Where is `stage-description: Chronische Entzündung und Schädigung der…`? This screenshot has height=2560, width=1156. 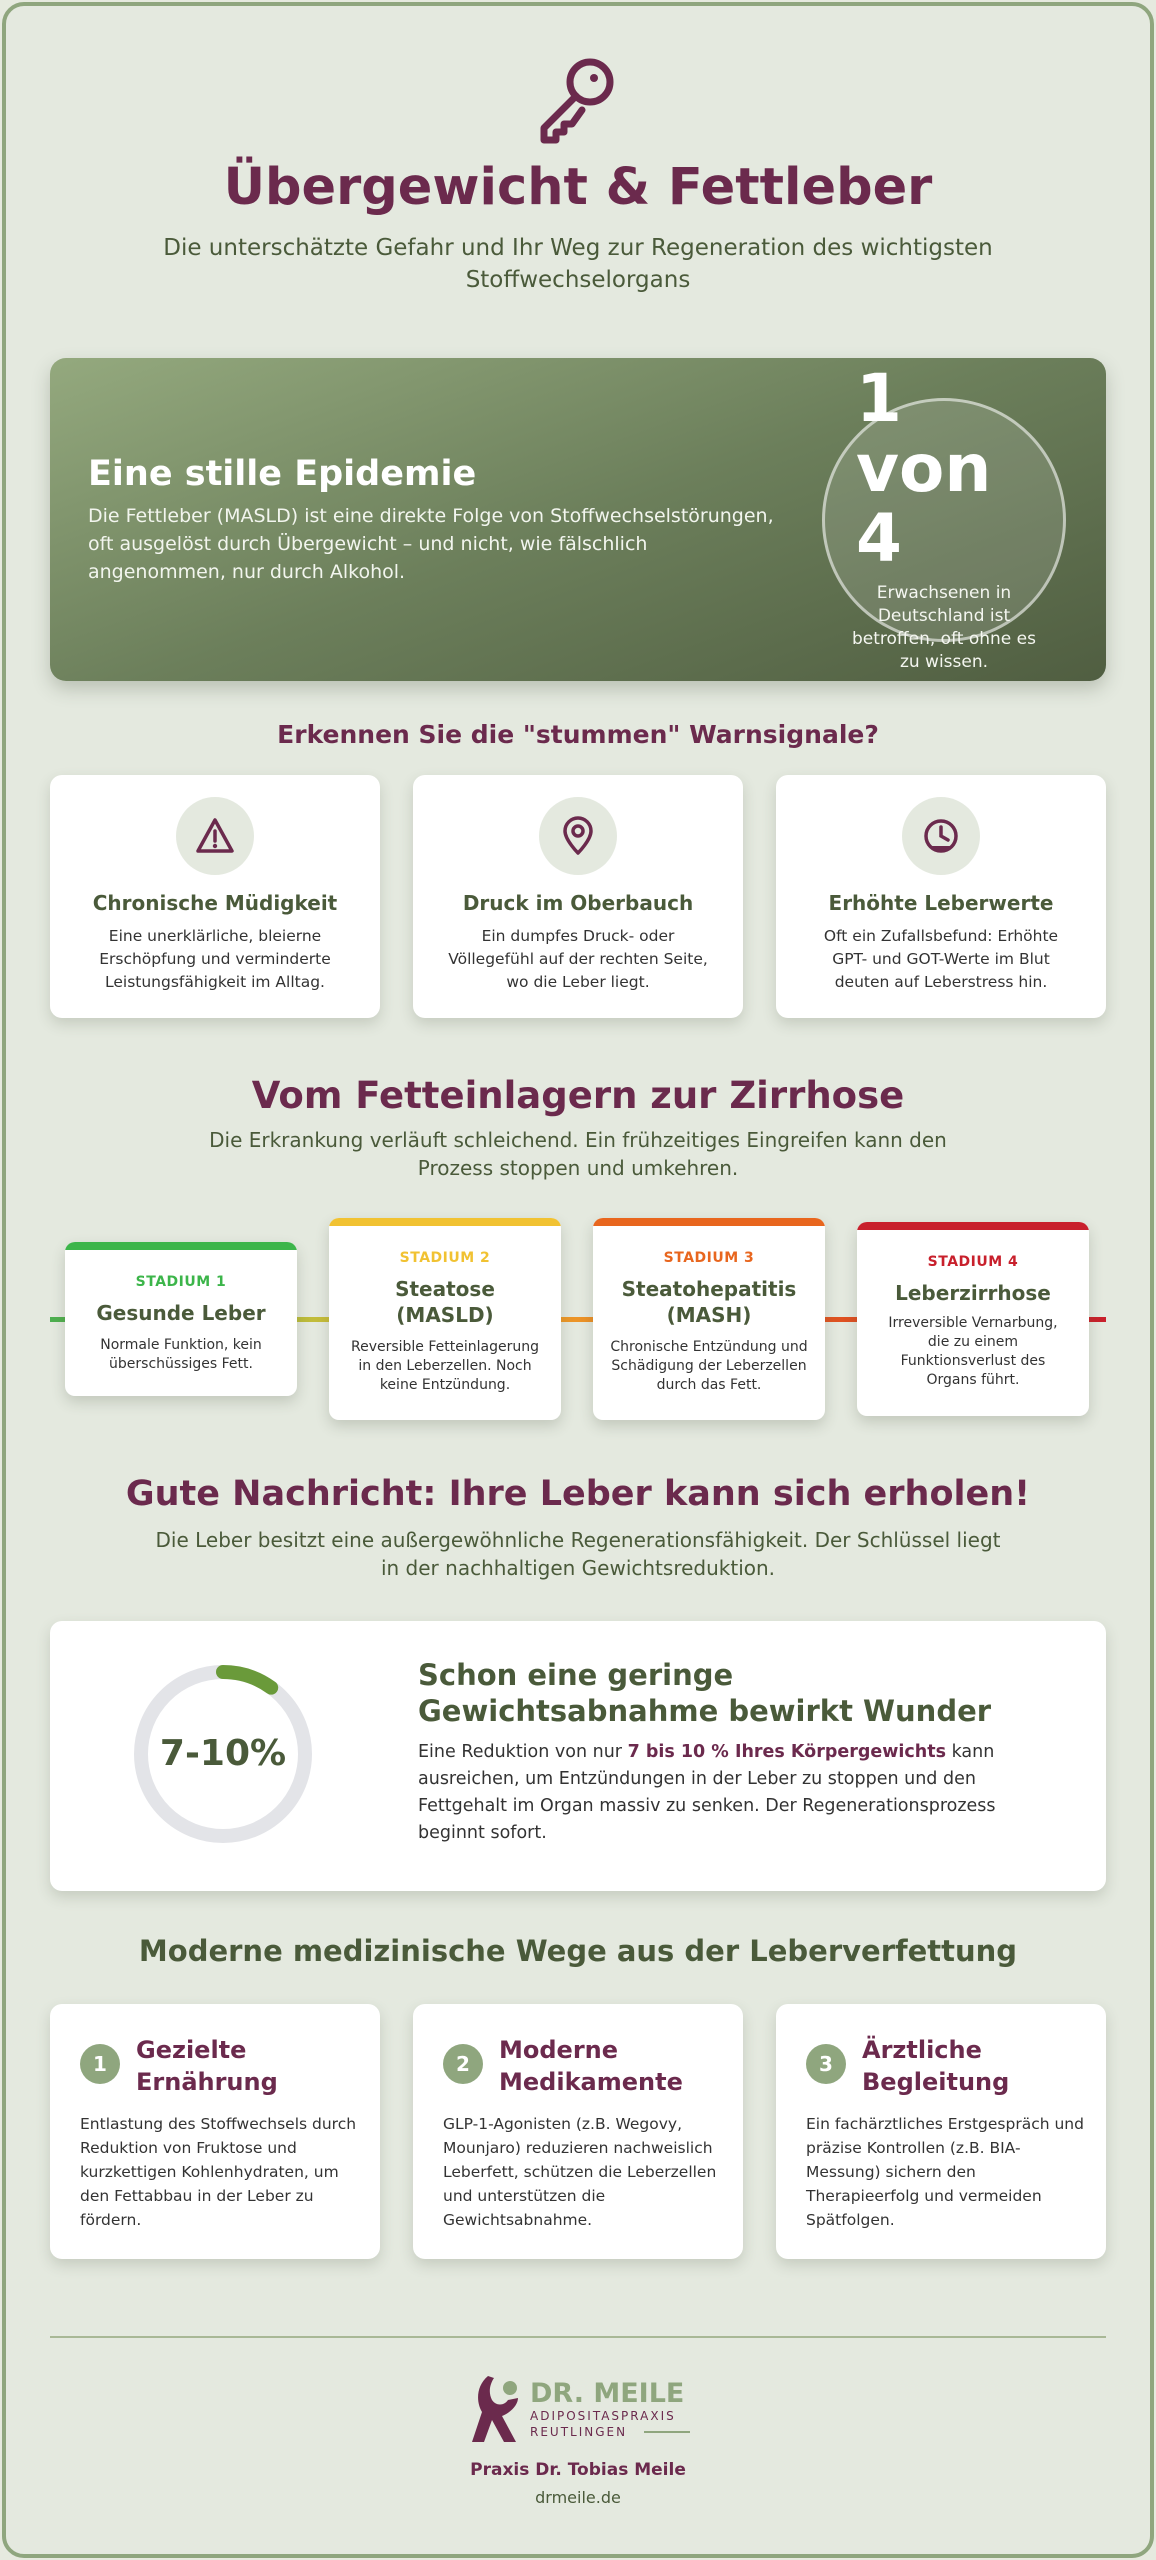 stage-description: Chronische Entzündung und Schädigung der… is located at coordinates (709, 1366).